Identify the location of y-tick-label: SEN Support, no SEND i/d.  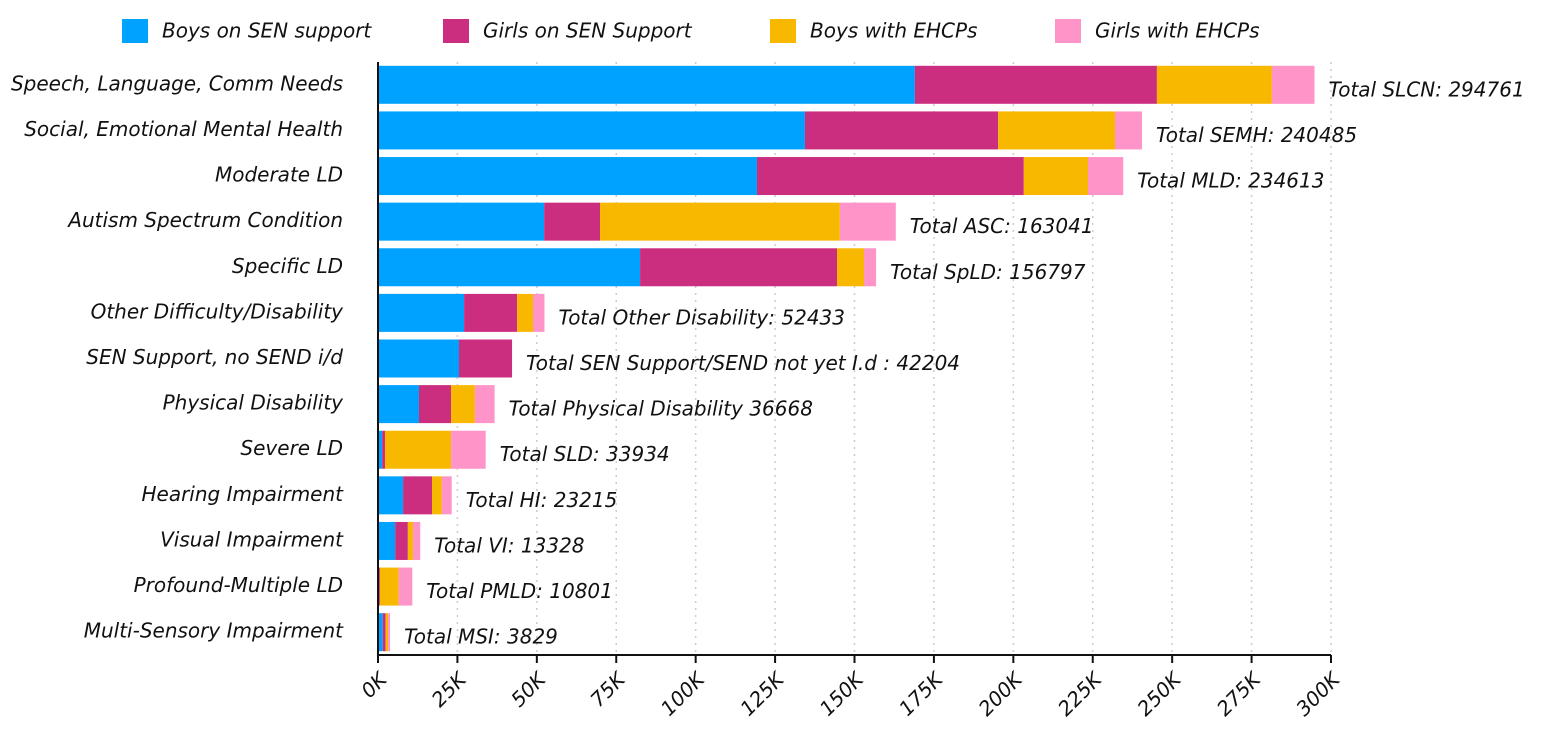
(214, 357).